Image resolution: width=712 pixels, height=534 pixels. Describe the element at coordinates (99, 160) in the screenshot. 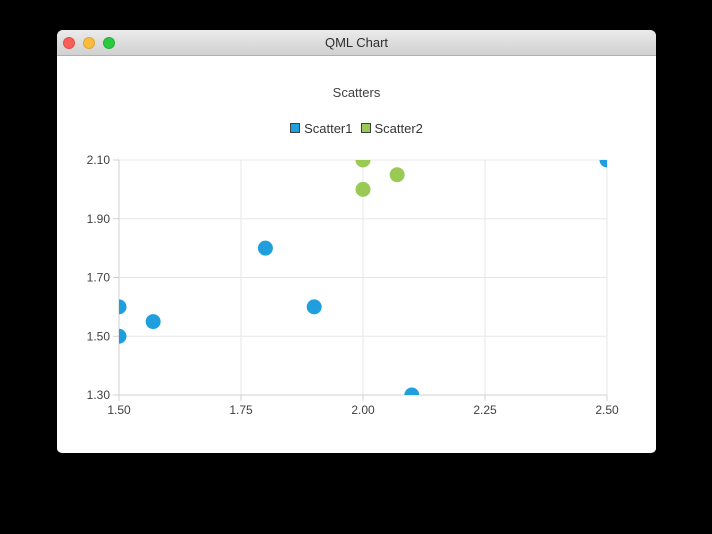

I see `y-tick-label: 2.10` at that location.